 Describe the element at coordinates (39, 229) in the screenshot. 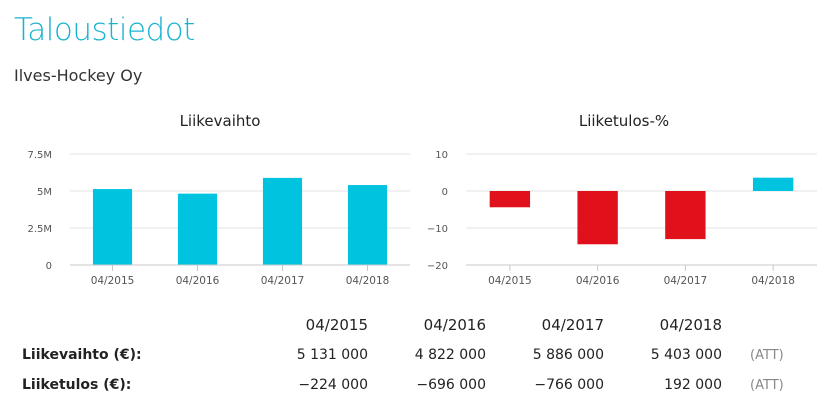

I see `y-tick-label: 2.5M` at that location.